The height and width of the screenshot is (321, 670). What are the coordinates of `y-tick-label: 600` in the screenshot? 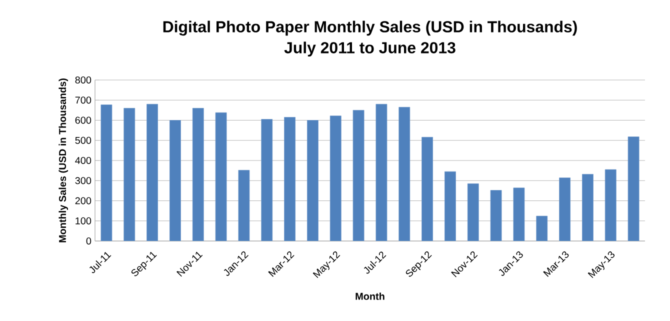 It's located at (83, 120).